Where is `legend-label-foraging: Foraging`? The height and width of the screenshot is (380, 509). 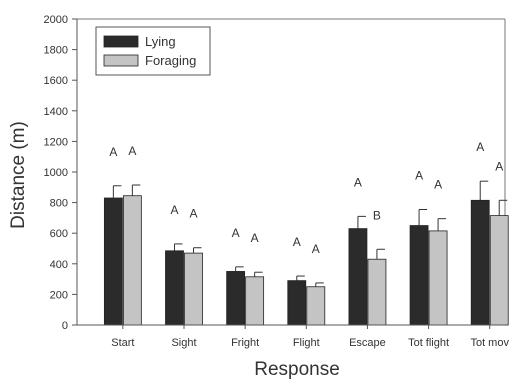
legend-label-foraging: Foraging is located at coordinates (170, 60).